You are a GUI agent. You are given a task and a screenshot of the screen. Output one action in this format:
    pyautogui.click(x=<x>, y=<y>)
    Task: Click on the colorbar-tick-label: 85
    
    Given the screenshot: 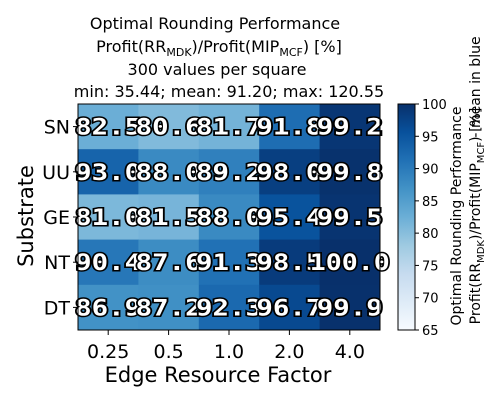 What is the action you would take?
    pyautogui.click(x=430, y=202)
    